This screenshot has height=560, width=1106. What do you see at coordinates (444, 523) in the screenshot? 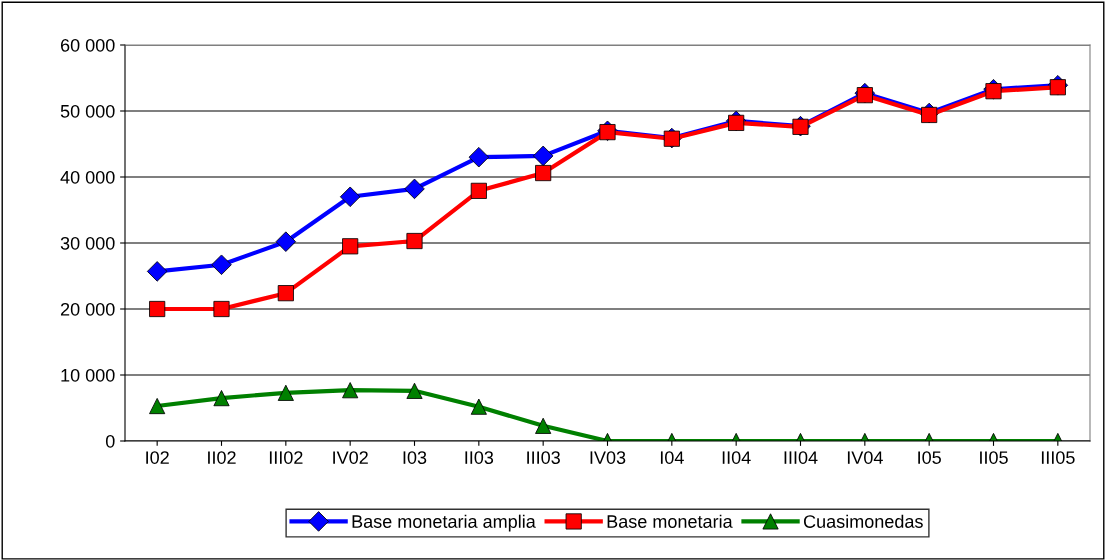
I see `legend-label: Base monetaria amplia` at bounding box center [444, 523].